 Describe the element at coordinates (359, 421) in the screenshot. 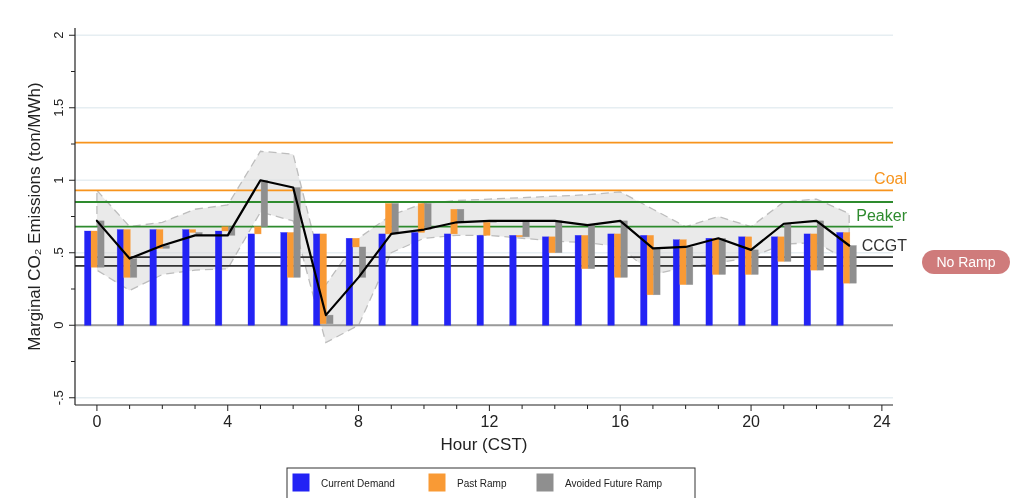

I see `x-tick-label: 8` at that location.